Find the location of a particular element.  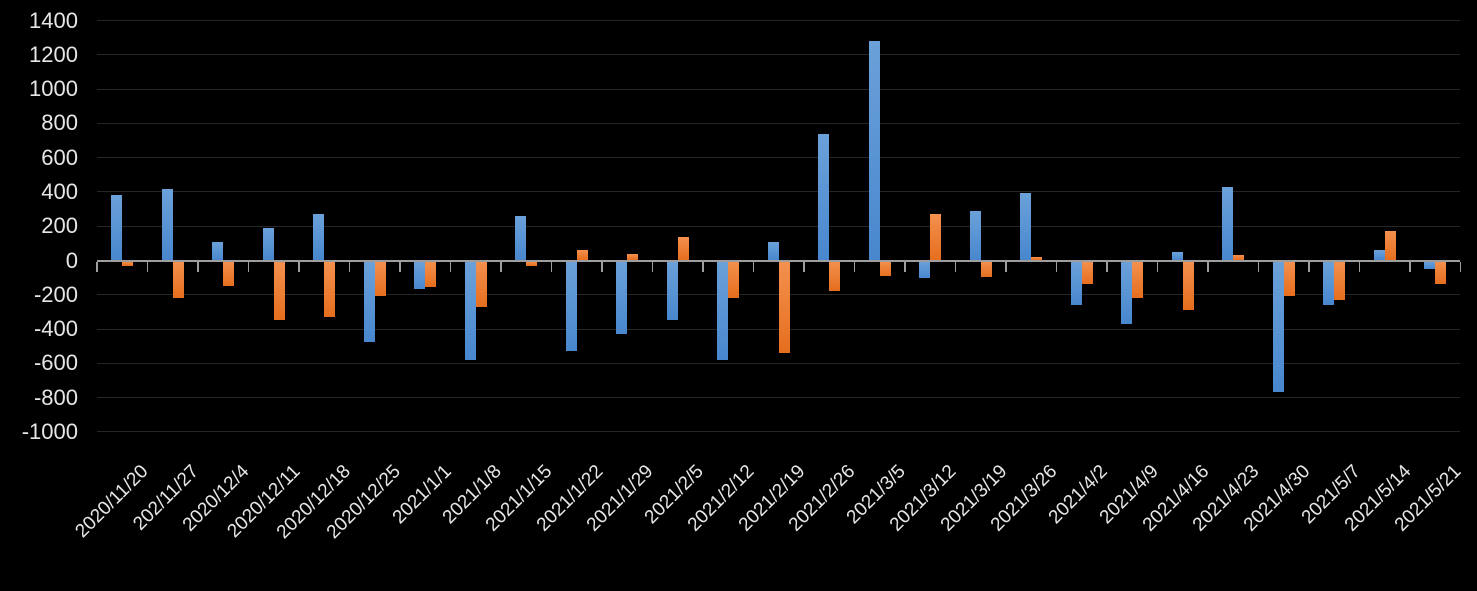

y-axis-label: -600 is located at coordinates (55, 363).